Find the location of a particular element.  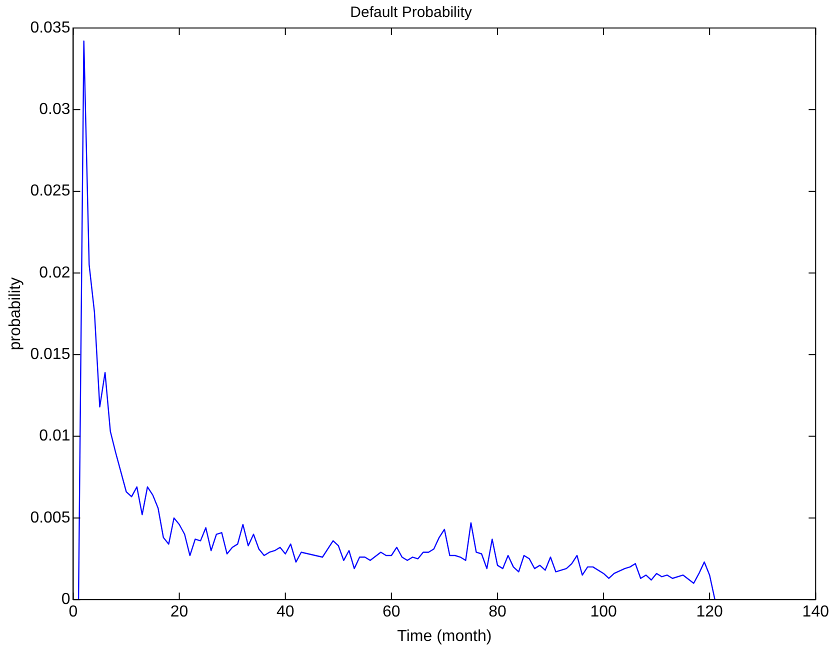

y-axis-title: probability is located at coordinates (15, 313).